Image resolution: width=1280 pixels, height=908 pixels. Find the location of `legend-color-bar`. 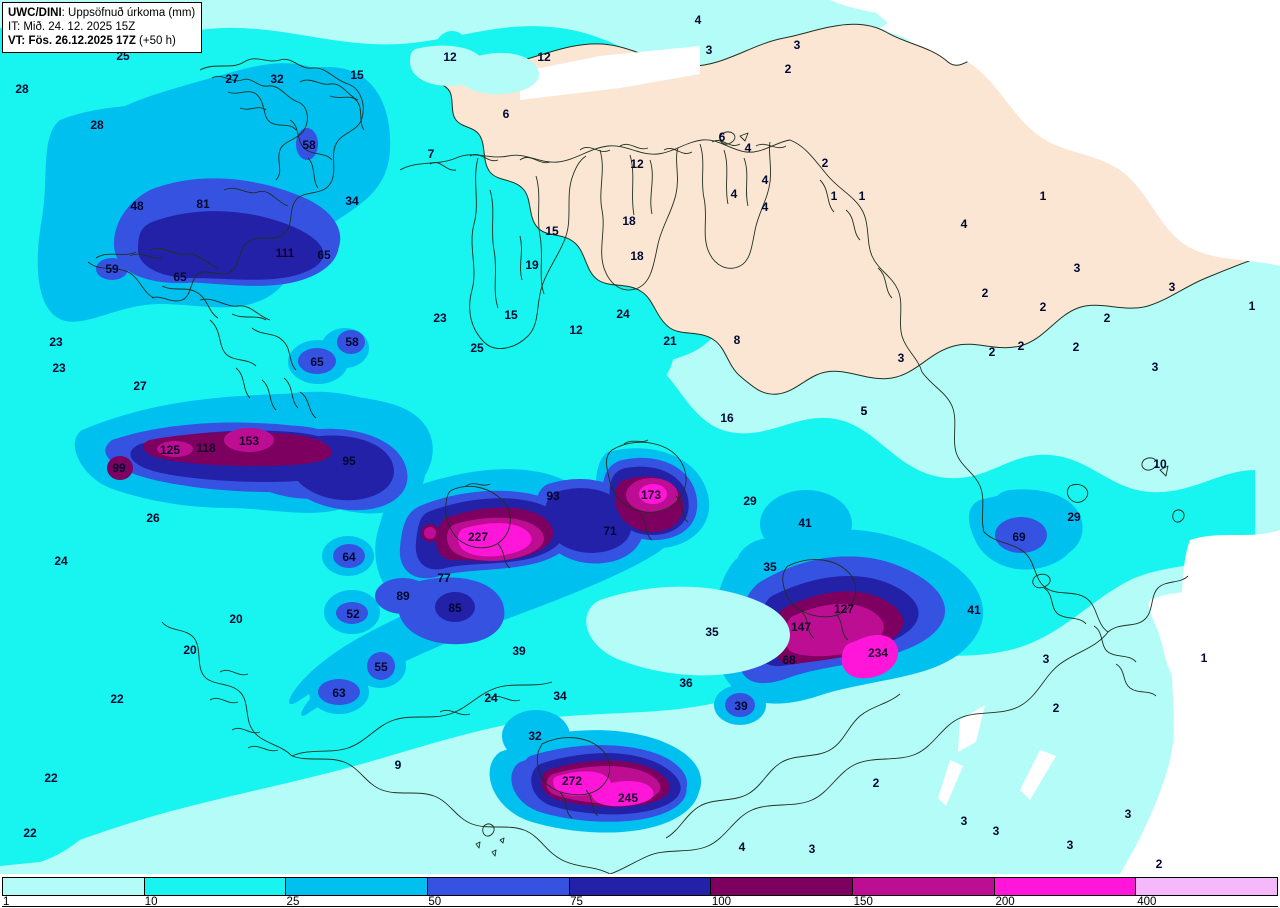

legend-color-bar is located at coordinates (640, 886).